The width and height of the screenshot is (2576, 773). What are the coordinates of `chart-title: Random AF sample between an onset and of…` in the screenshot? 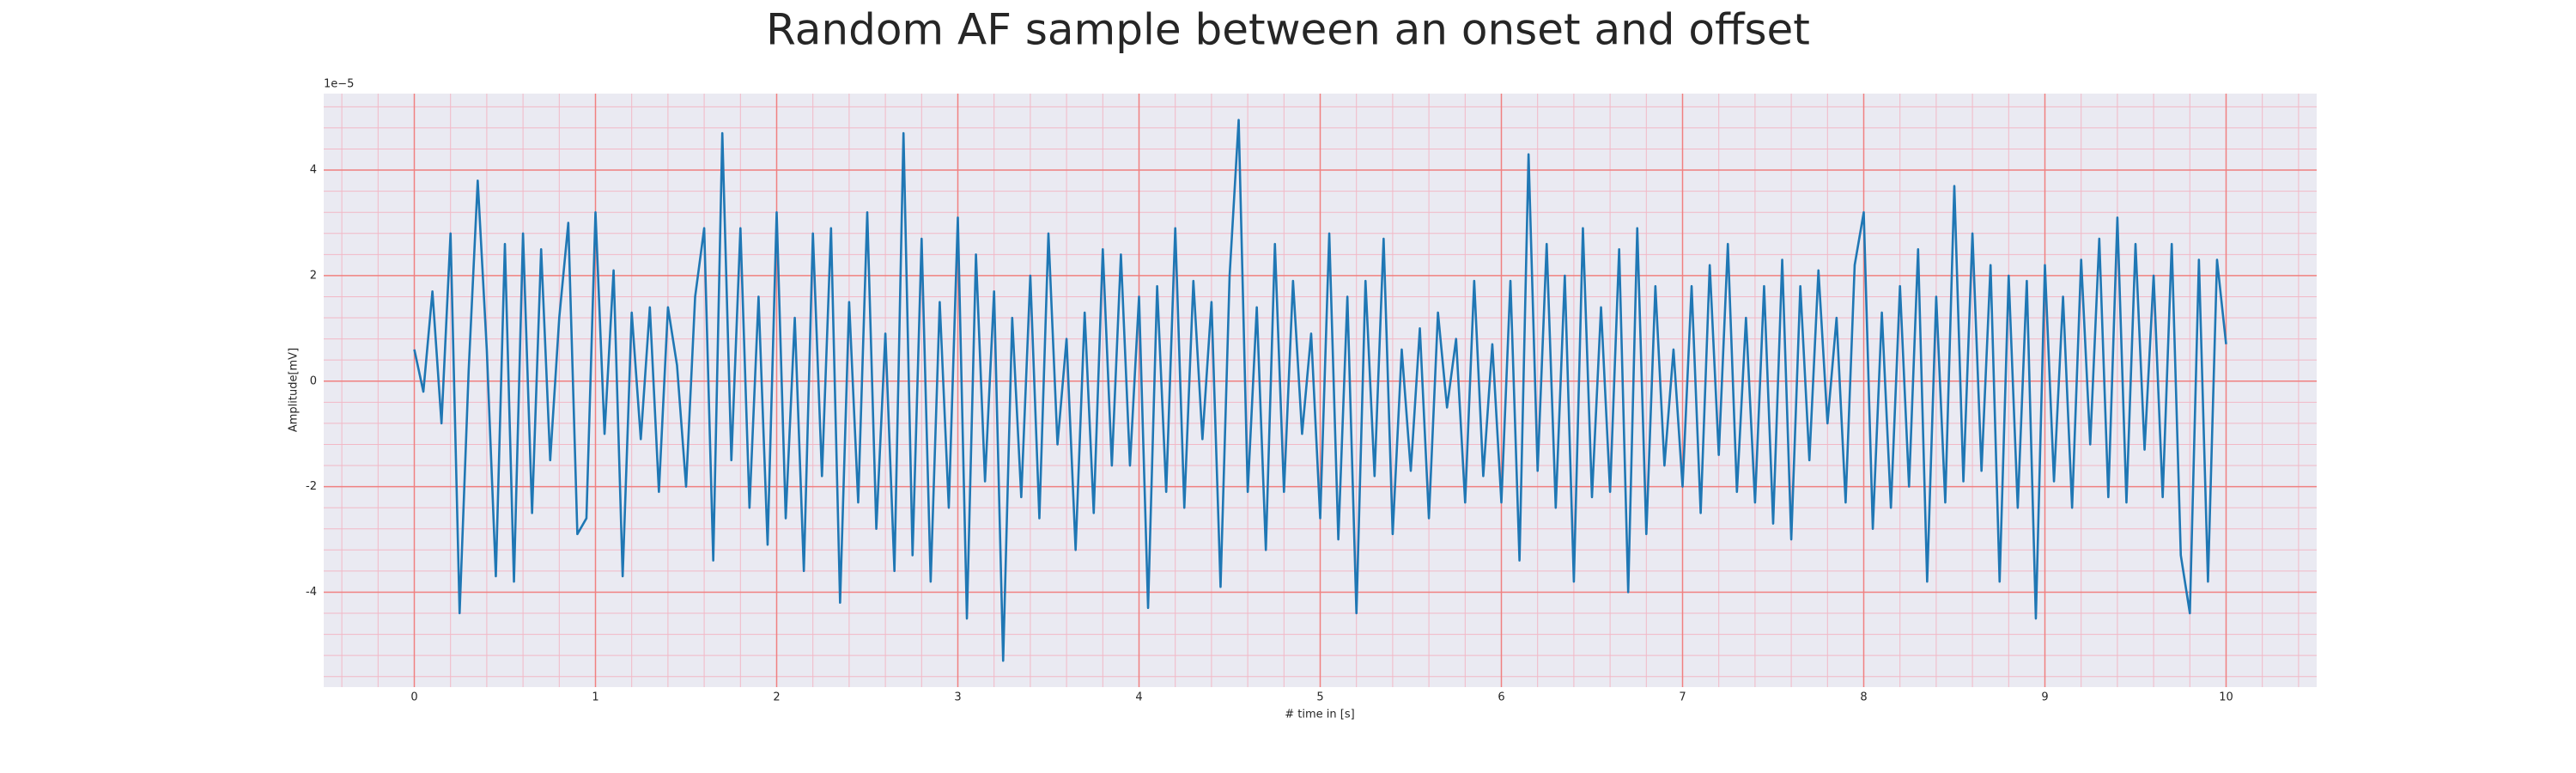 It's located at (1288, 30).